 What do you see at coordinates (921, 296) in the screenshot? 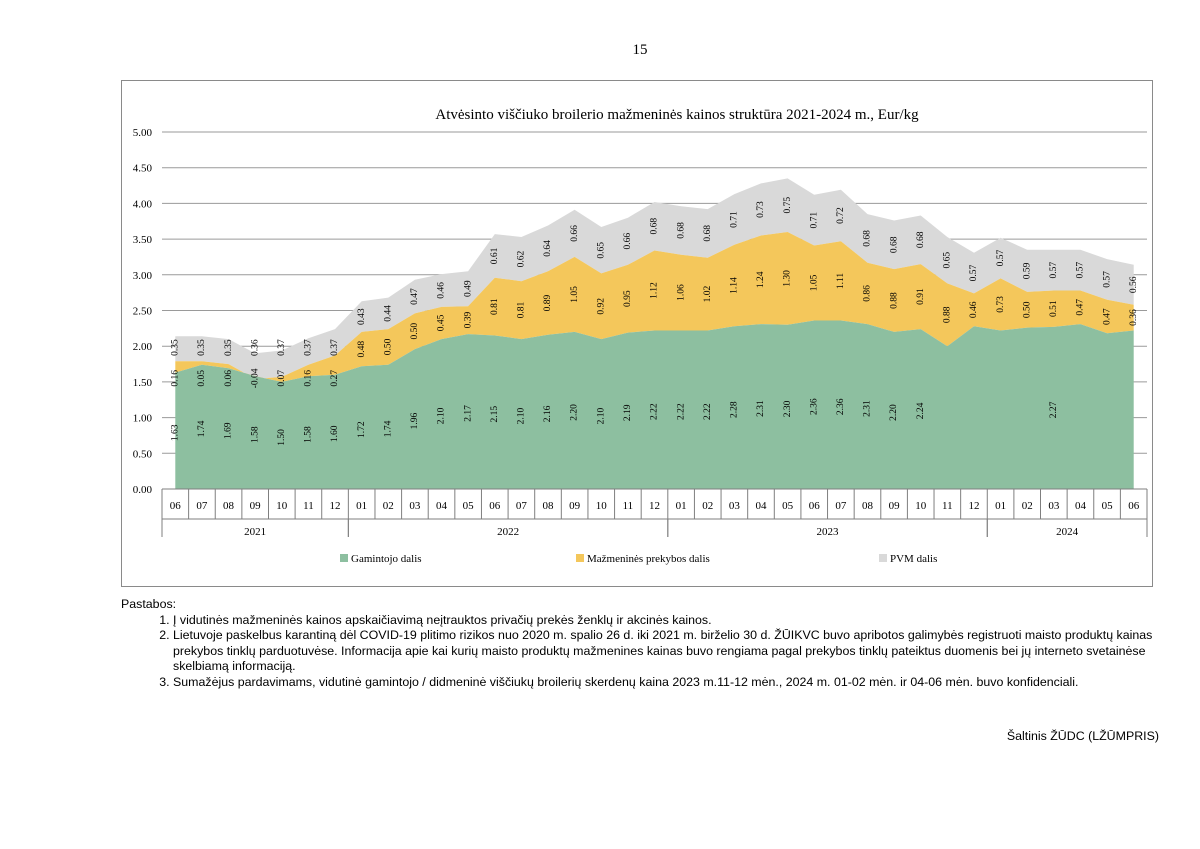
I see `data-label-mazmenines: 0.91` at bounding box center [921, 296].